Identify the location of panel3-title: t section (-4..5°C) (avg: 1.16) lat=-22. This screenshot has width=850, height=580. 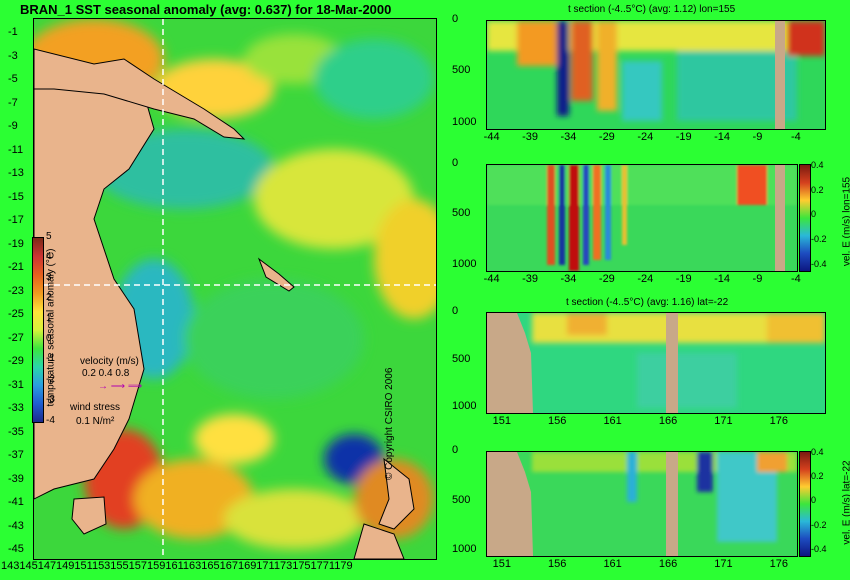
(647, 302).